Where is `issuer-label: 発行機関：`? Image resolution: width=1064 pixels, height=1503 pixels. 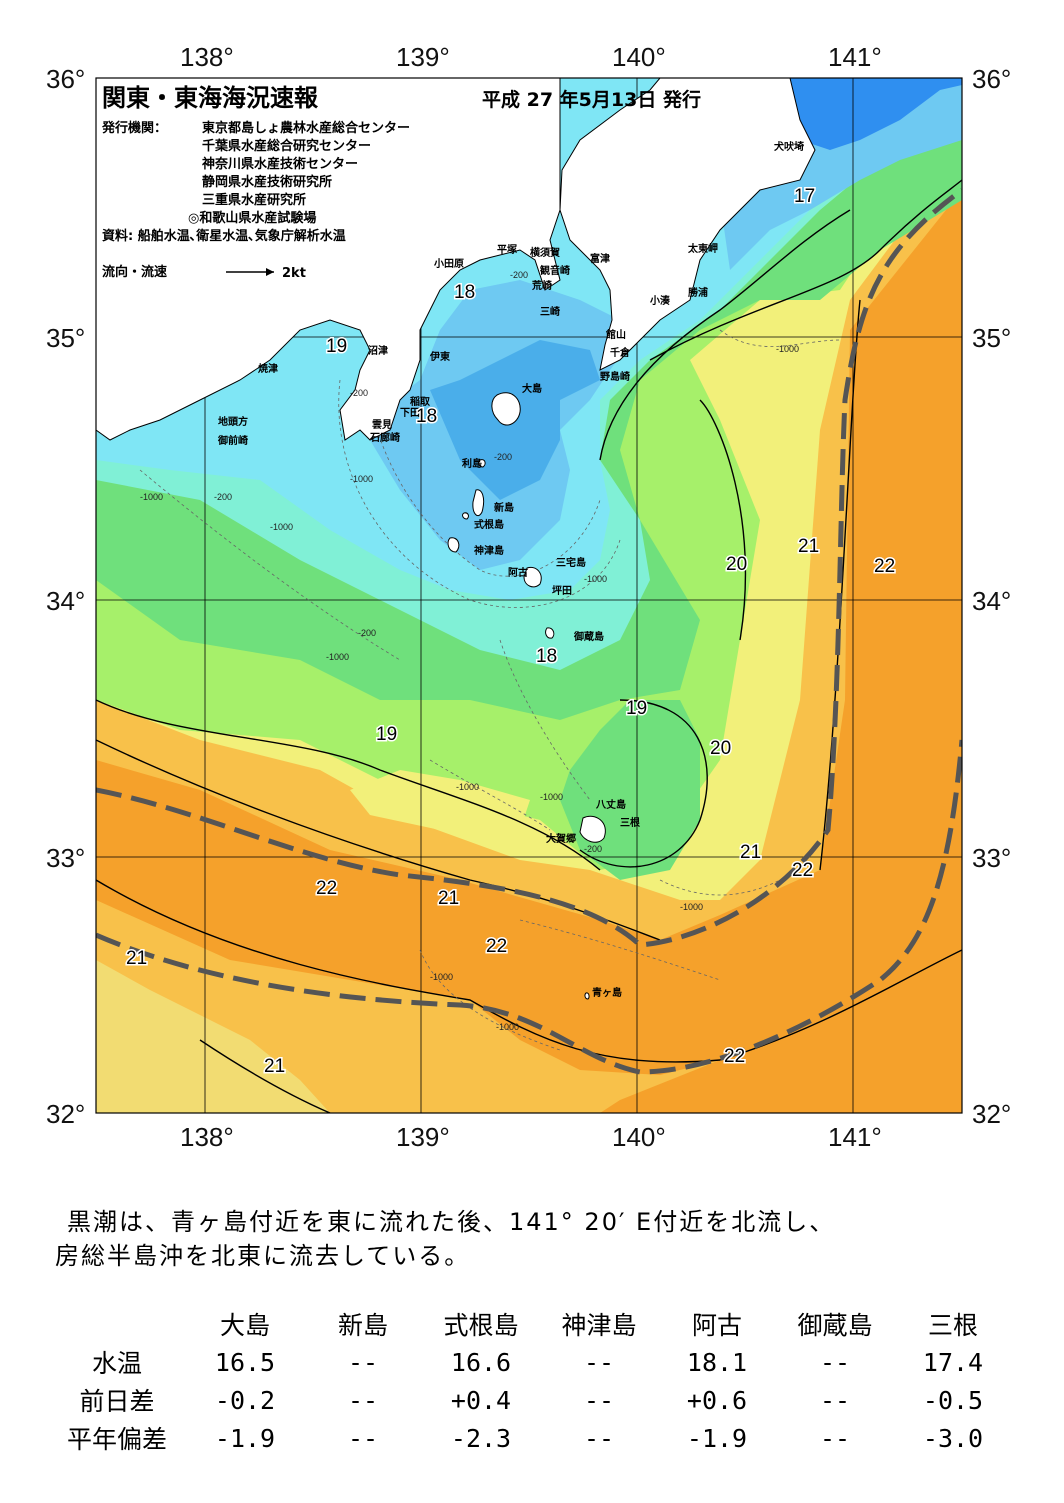
issuer-label: 発行機関： is located at coordinates (134, 128).